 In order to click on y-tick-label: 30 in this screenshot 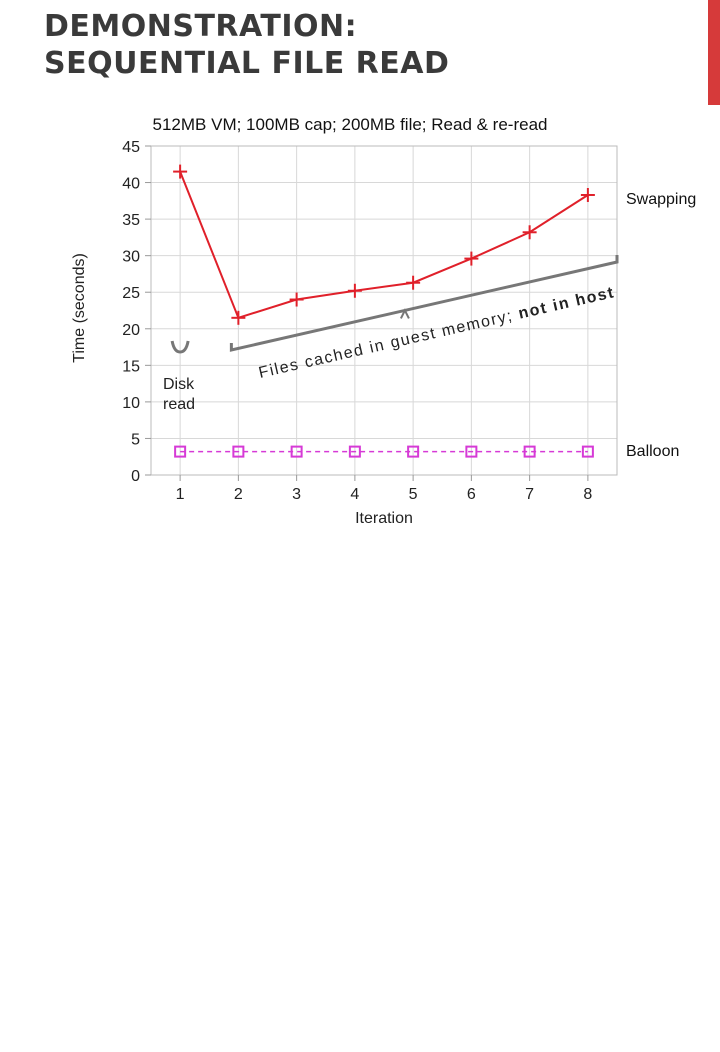, I will do `click(131, 257)`.